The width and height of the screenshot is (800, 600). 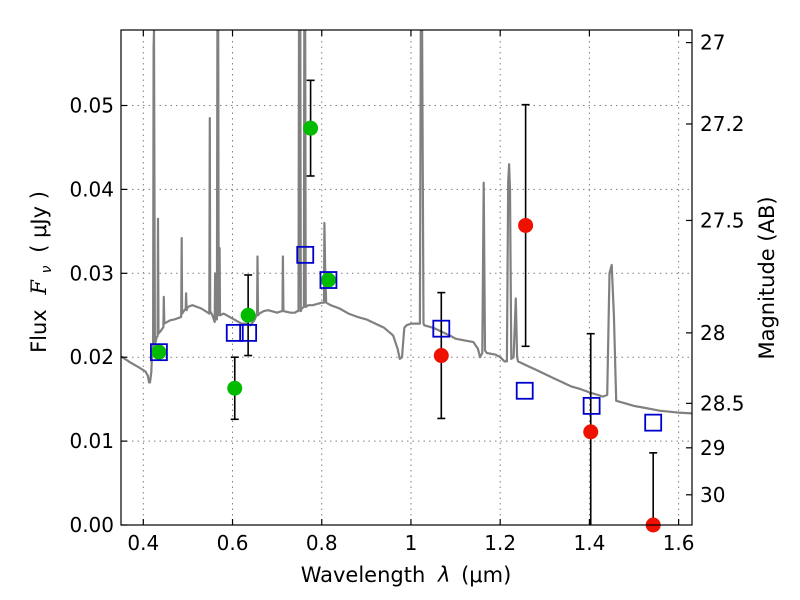 I want to click on x-tick-label-2: 0.8, so click(x=322, y=543).